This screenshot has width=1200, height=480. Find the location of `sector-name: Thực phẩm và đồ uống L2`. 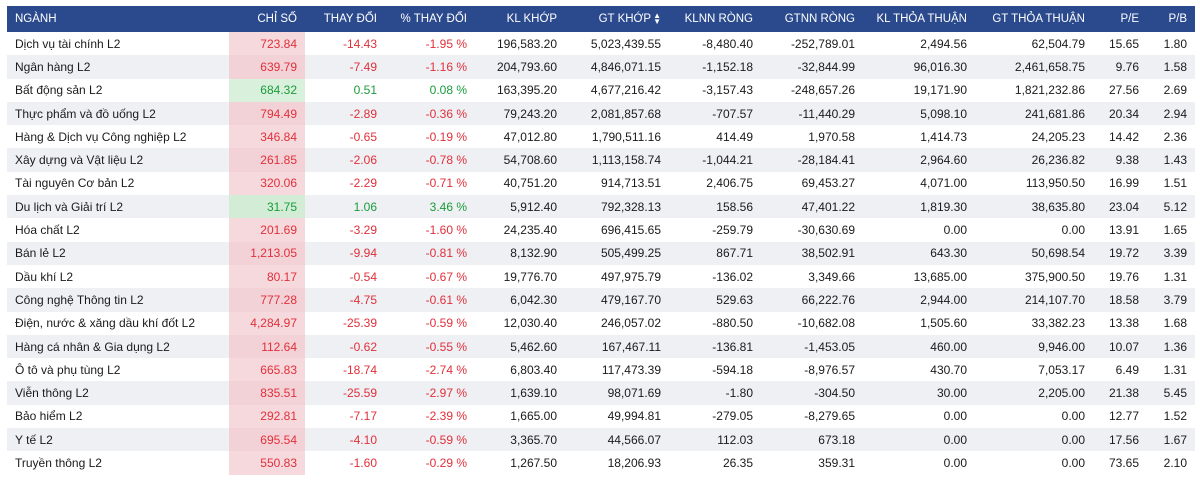

sector-name: Thực phẩm và đồ uống L2 is located at coordinates (85, 113).